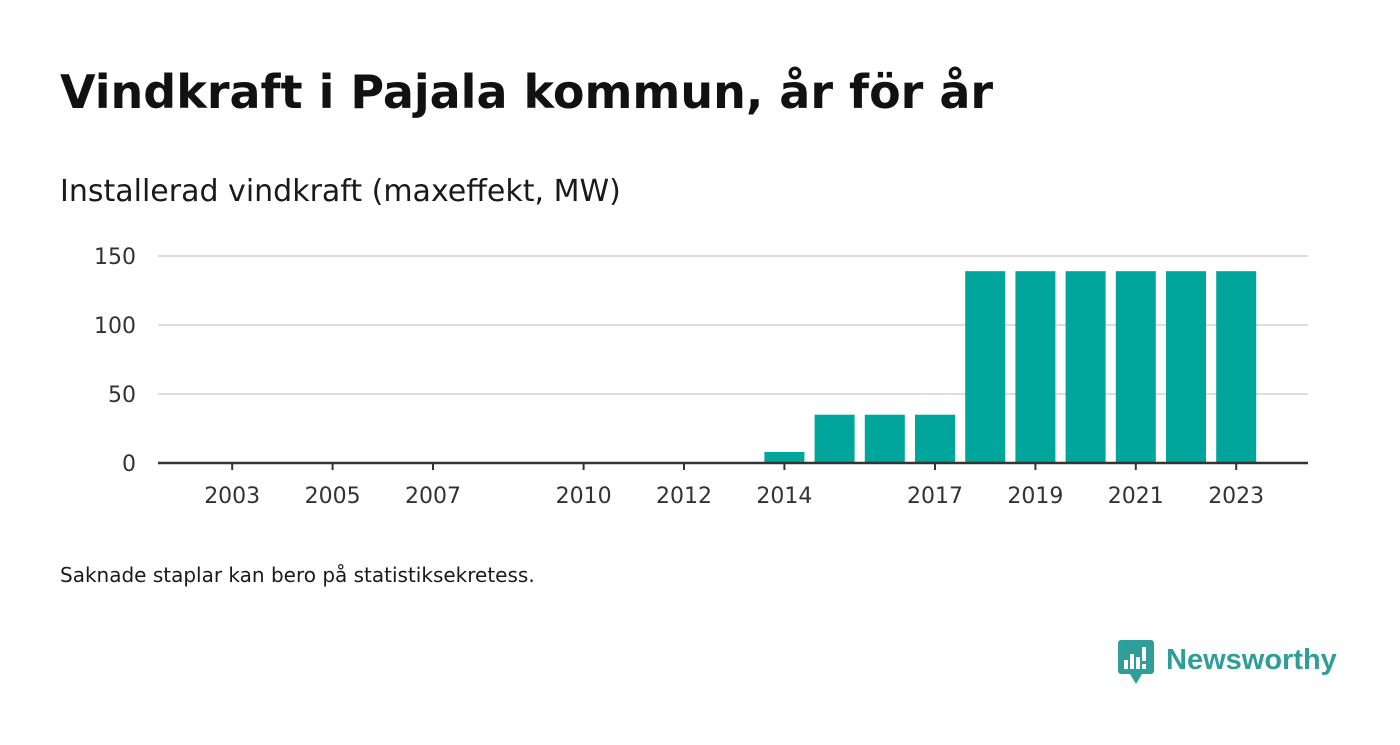  I want to click on y-tick-label: 150, so click(115, 257).